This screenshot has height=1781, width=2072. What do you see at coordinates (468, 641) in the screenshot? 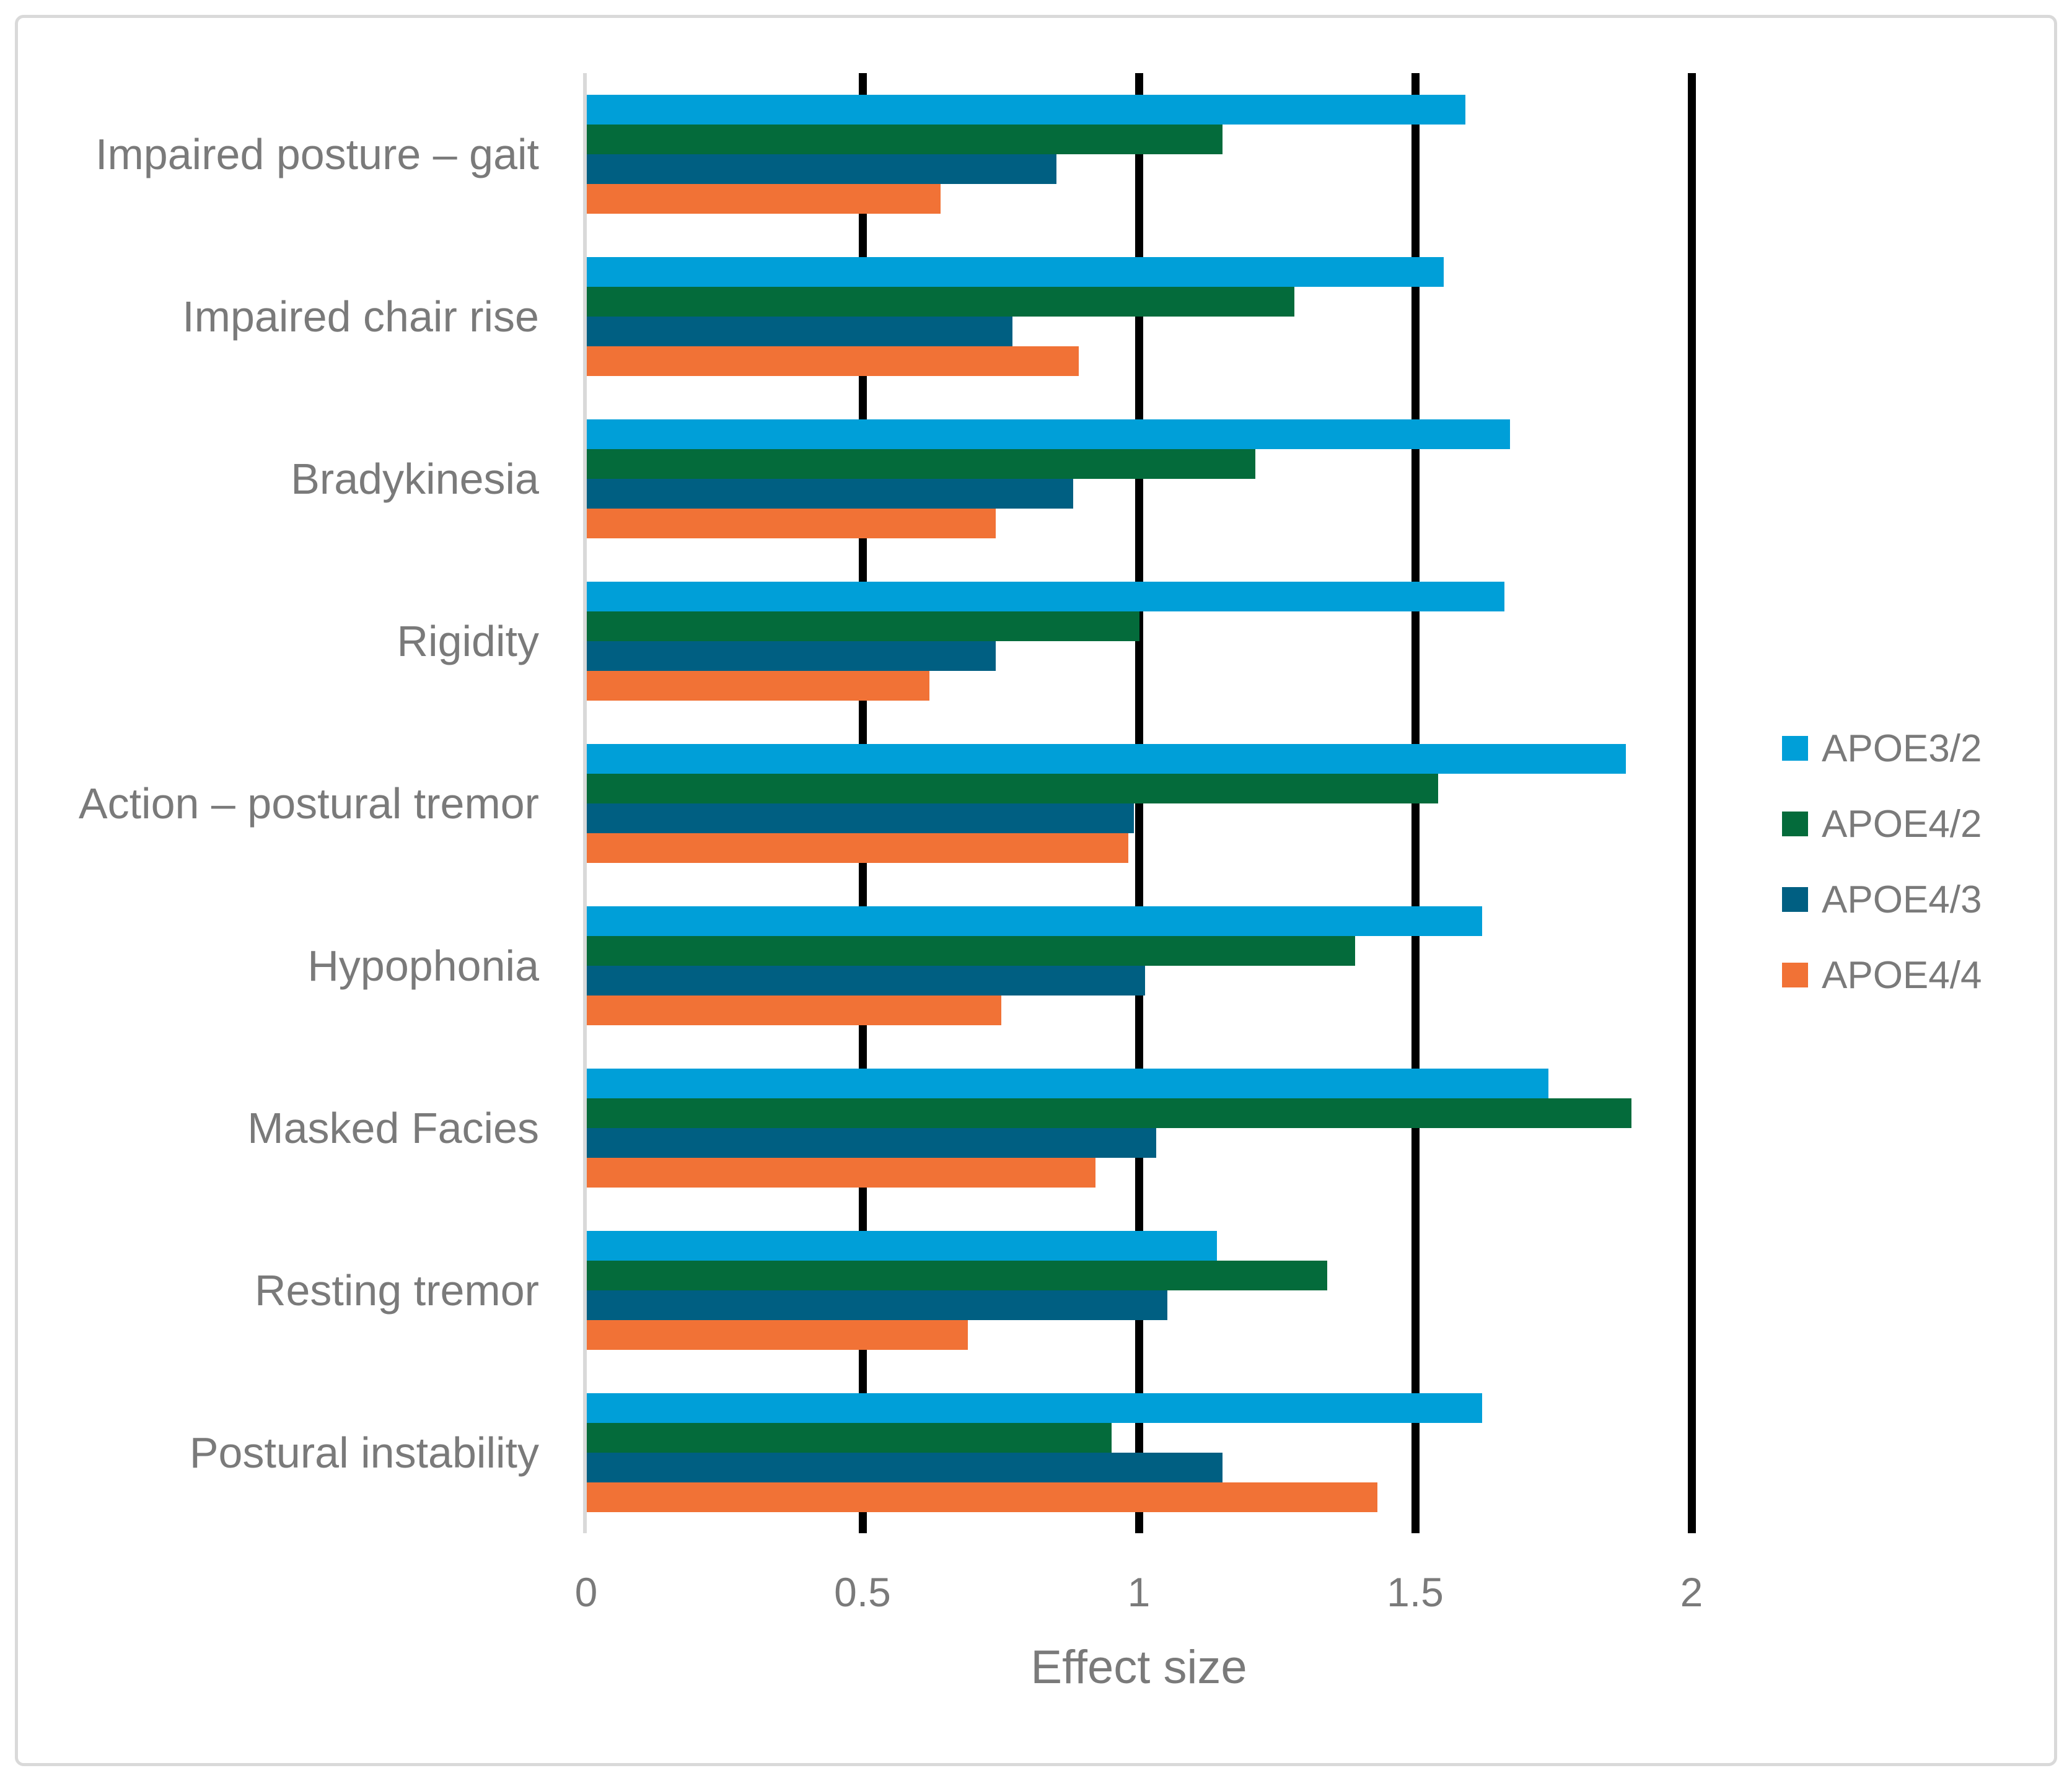
I see `category-label-rigidity: Rigidity` at bounding box center [468, 641].